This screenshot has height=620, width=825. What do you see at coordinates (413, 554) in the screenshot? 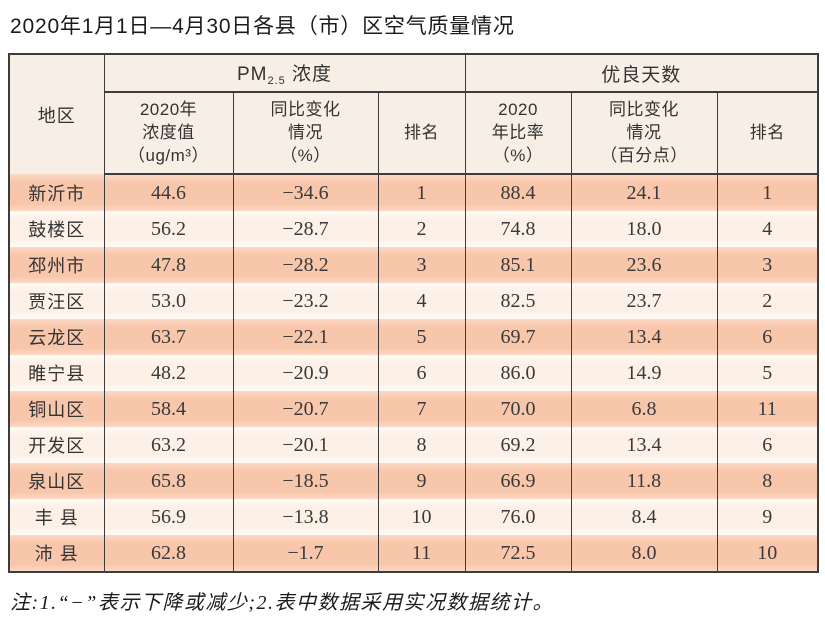
I see `table-row: 沛 县 62.8 −1.7 11 72.5 8.0 10` at bounding box center [413, 554].